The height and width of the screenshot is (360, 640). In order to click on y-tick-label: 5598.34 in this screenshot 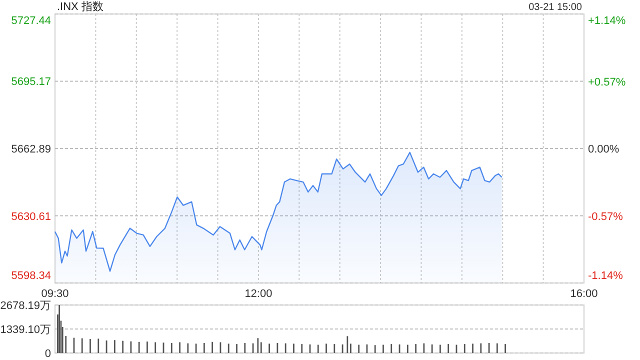, I will do `click(31, 276)`.